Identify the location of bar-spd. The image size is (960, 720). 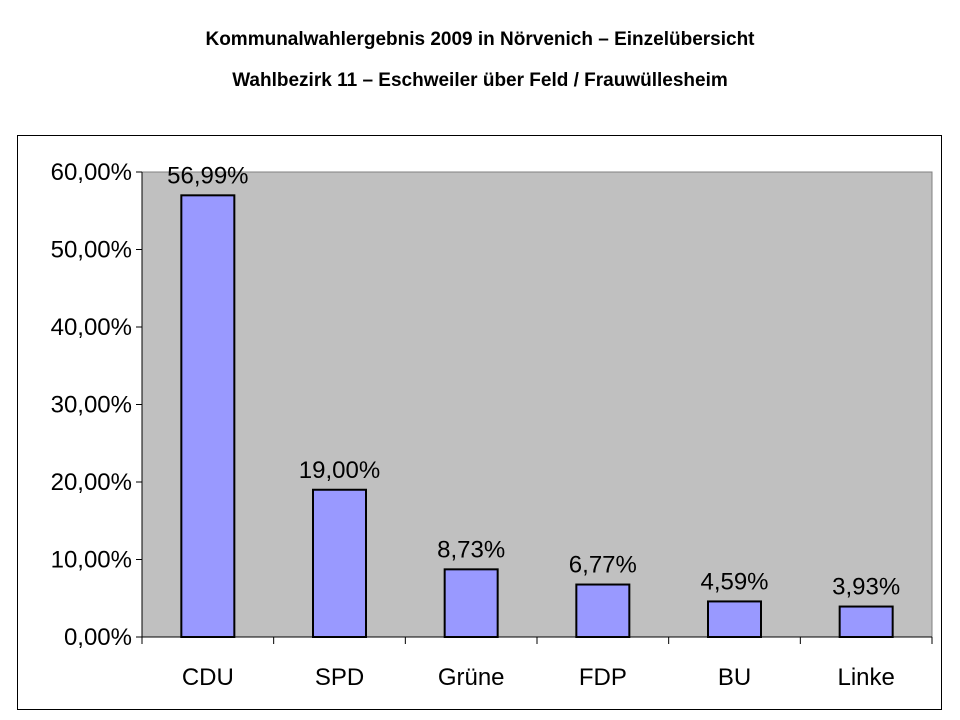
(339, 563).